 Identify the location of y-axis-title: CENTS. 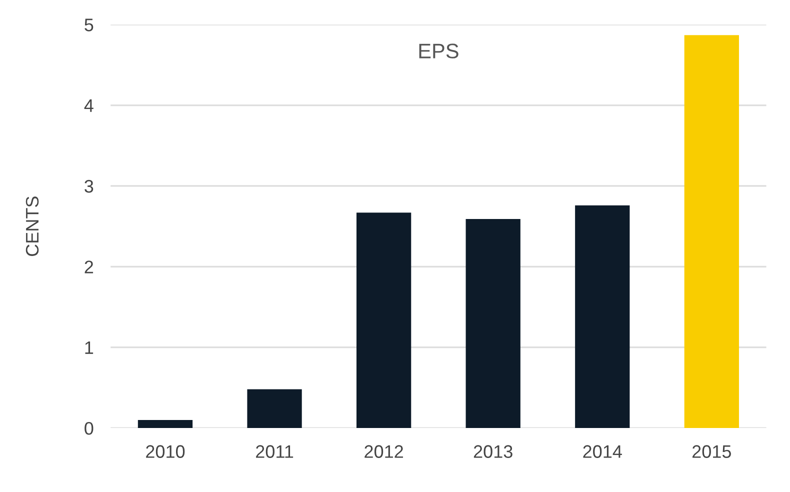
(32, 226).